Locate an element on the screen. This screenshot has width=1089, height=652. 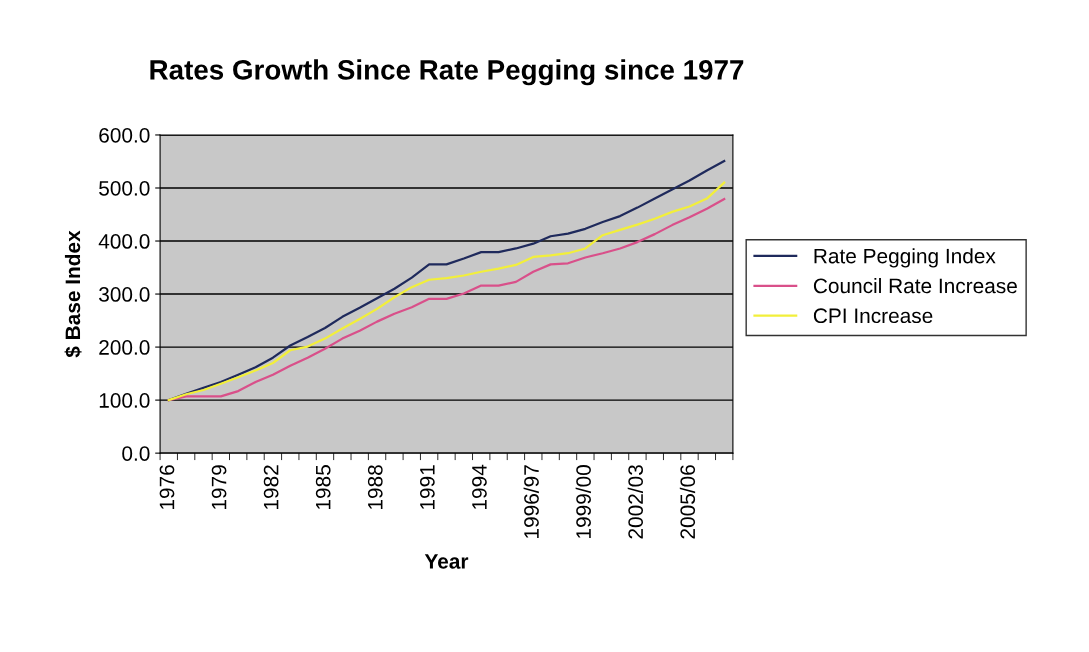
y-tick-label: 0.0 is located at coordinates (136, 453).